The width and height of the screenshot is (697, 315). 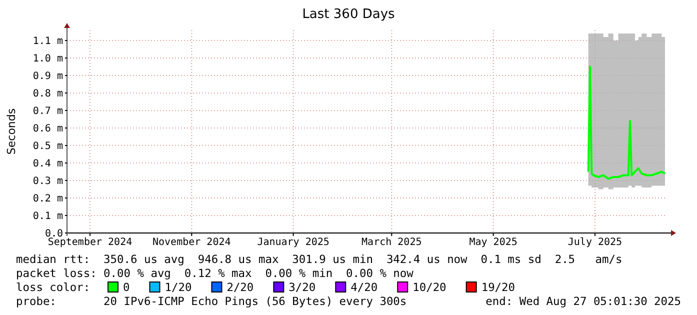 What do you see at coordinates (595, 242) in the screenshot?
I see `x-tick-label: July 2025` at bounding box center [595, 242].